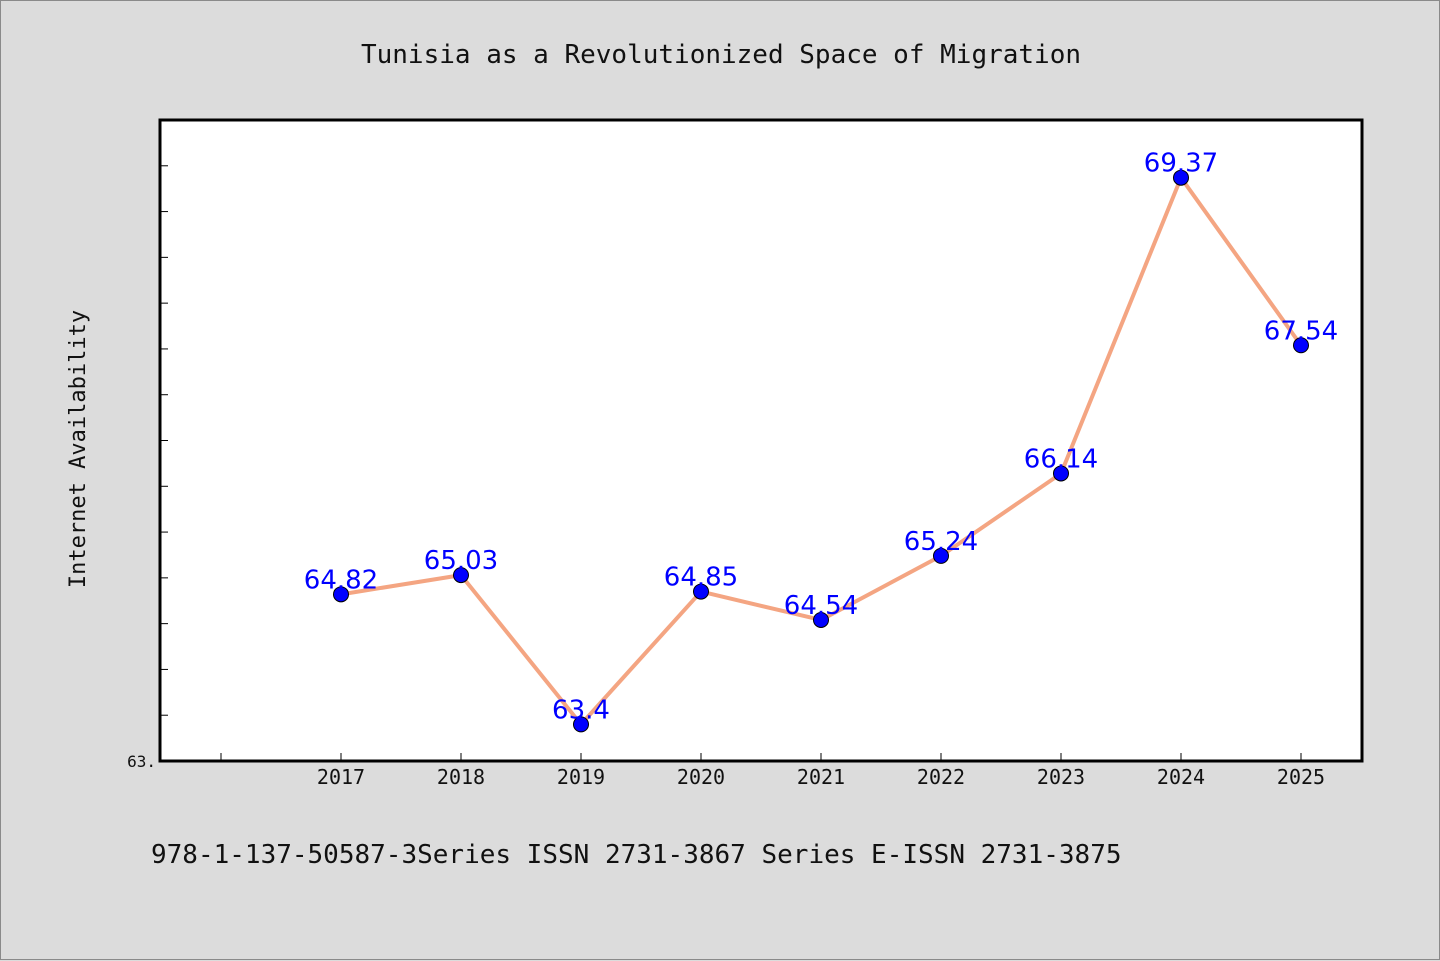  What do you see at coordinates (701, 777) in the screenshot?
I see `x-tick-label: 2020` at bounding box center [701, 777].